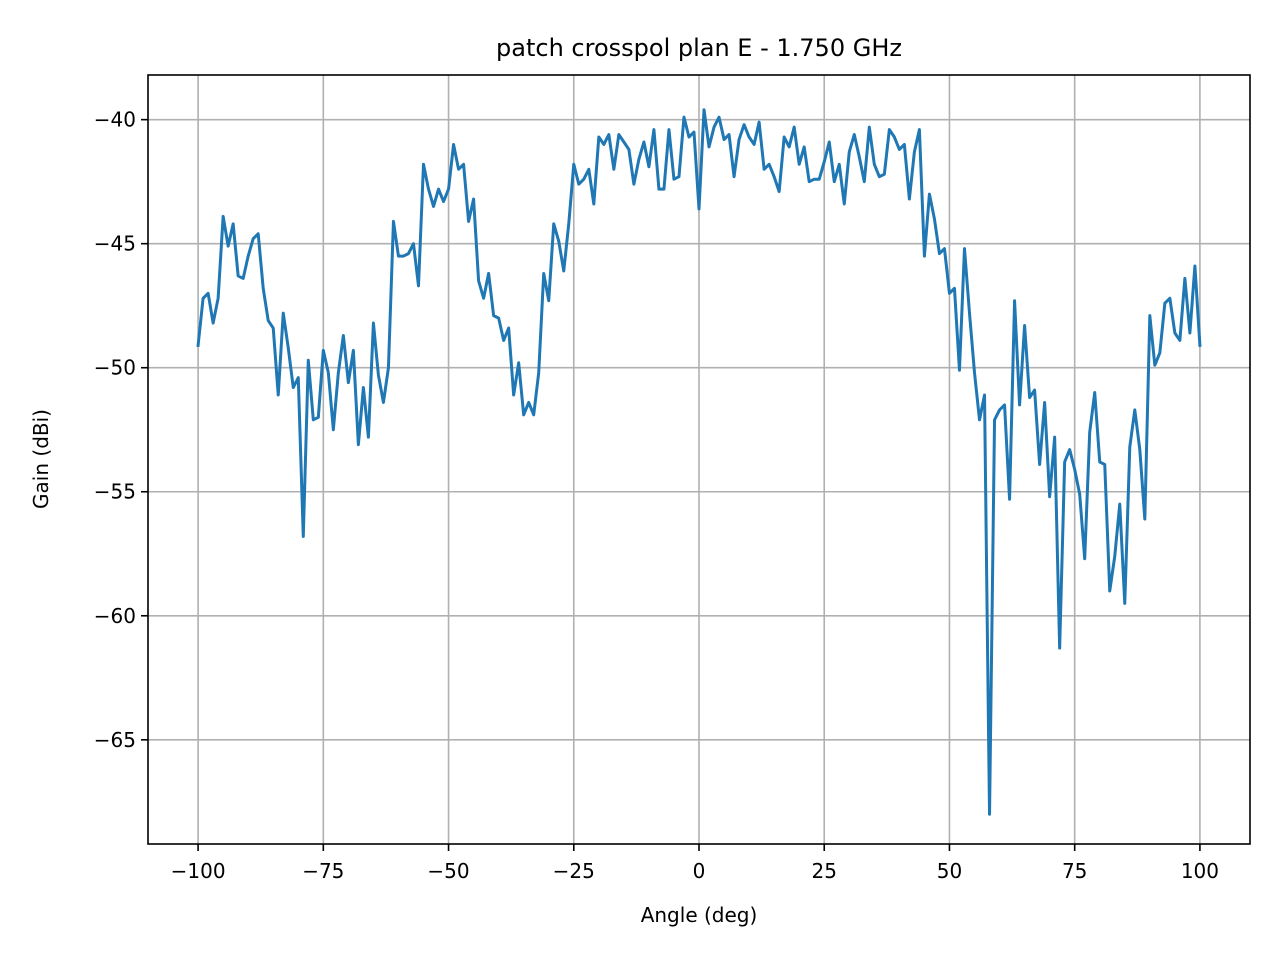  What do you see at coordinates (115, 120) in the screenshot?
I see `y-tick-label: −40` at bounding box center [115, 120].